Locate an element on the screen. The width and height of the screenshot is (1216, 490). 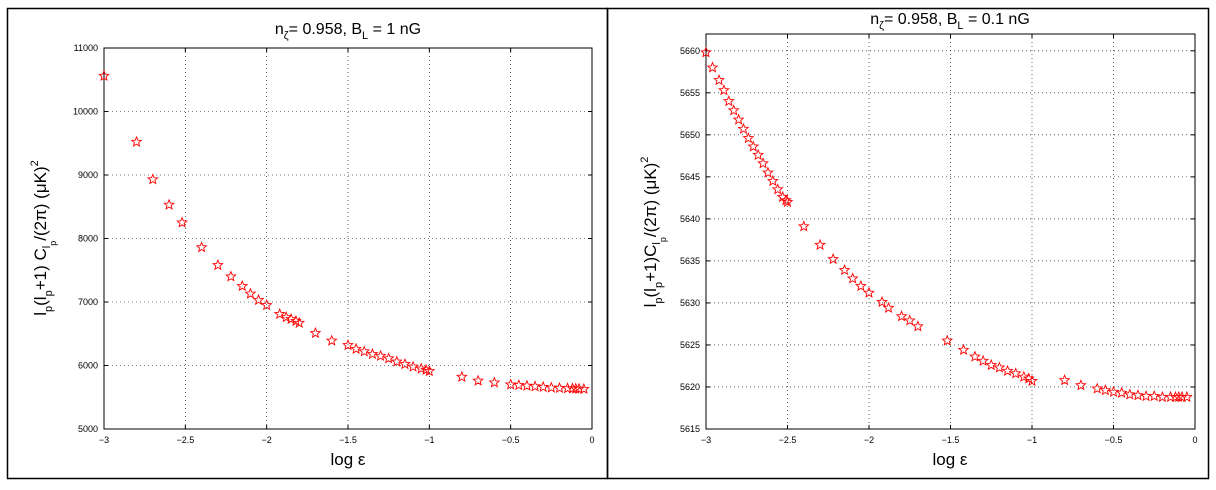
x-tick-label: −1 is located at coordinates (429, 440).